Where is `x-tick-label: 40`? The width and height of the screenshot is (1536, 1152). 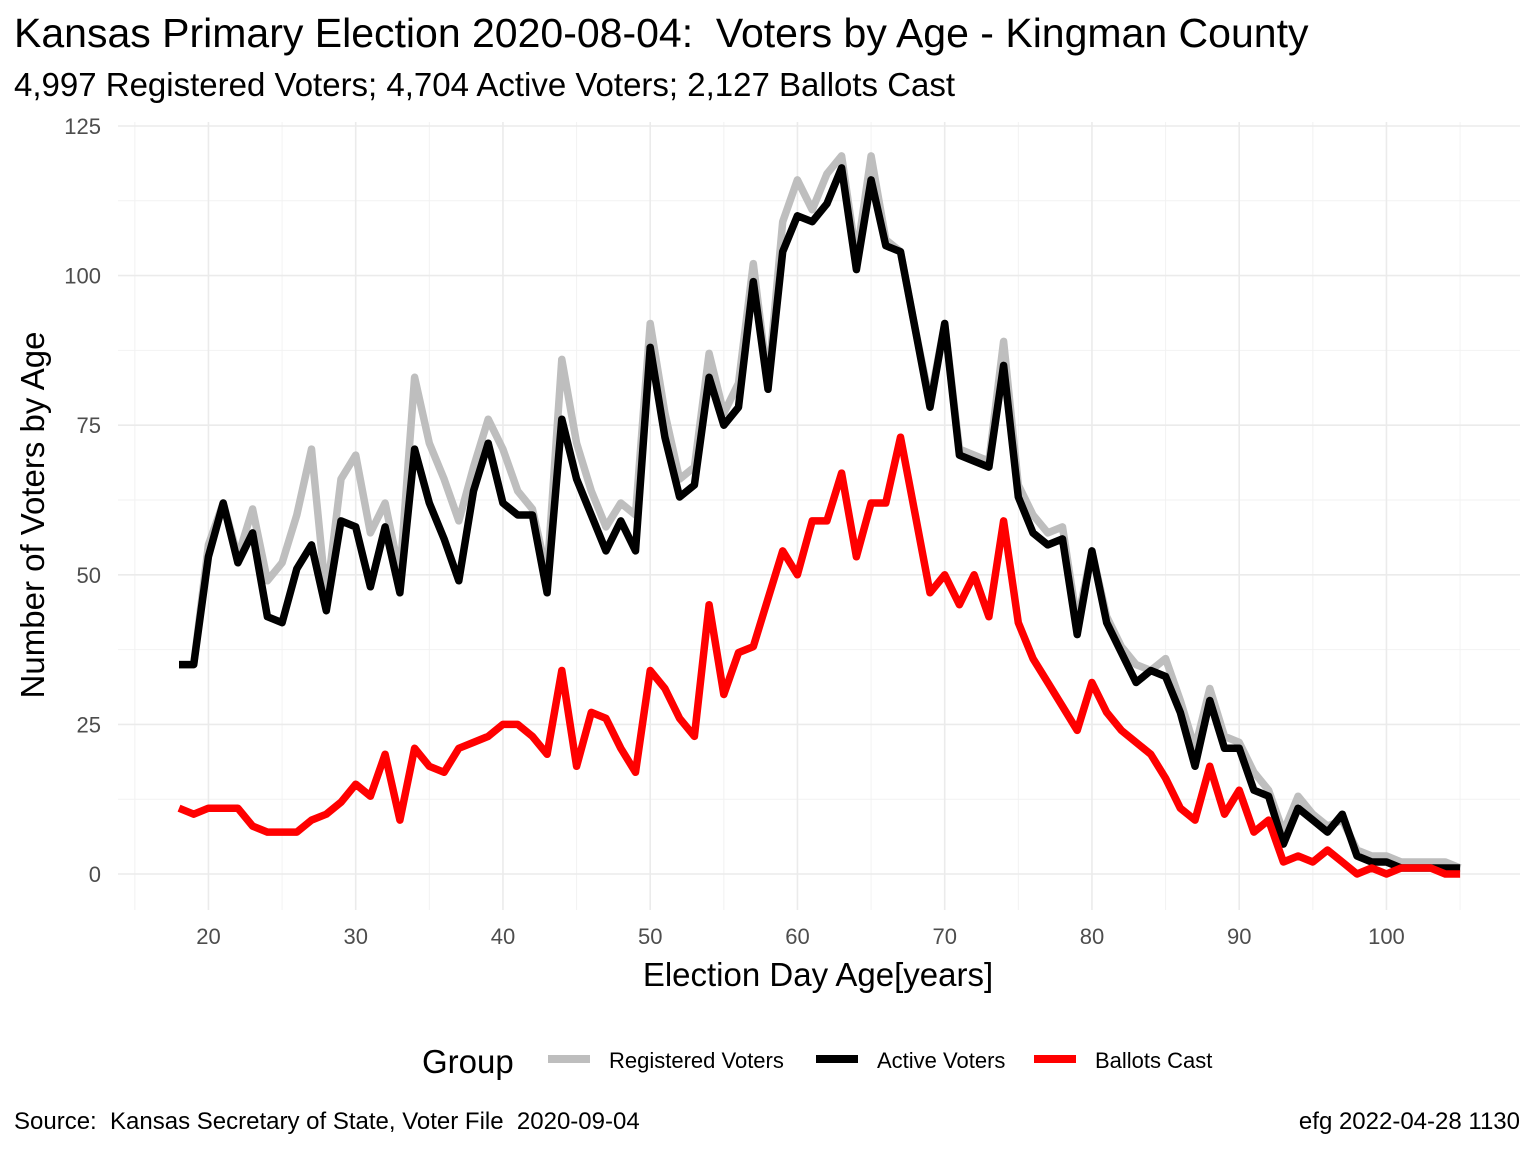
x-tick-label: 40 is located at coordinates (503, 936).